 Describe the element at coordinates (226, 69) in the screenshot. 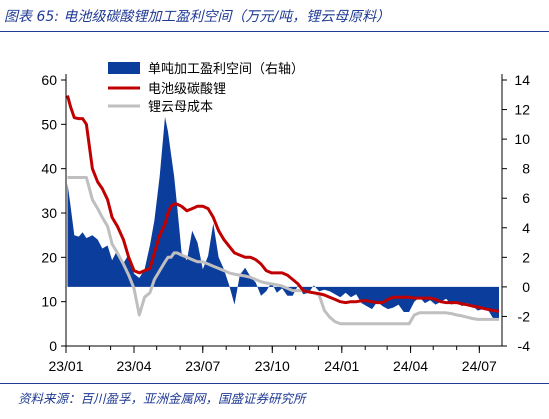

I see `legend-label-profit: 单吨加工盈利空间（右轴）` at that location.